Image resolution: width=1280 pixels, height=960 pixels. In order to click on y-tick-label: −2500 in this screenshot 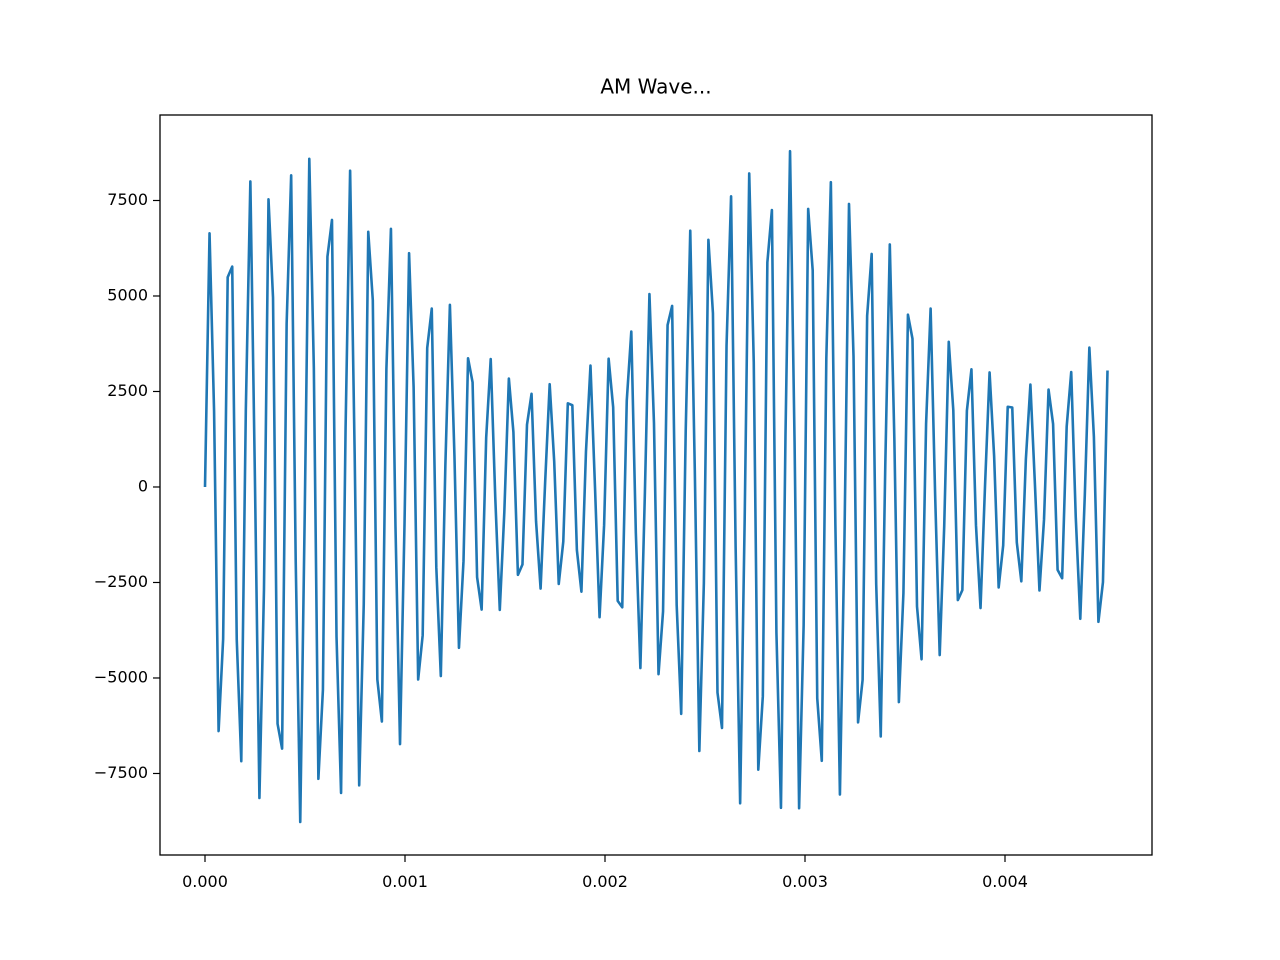, I will do `click(121, 581)`.